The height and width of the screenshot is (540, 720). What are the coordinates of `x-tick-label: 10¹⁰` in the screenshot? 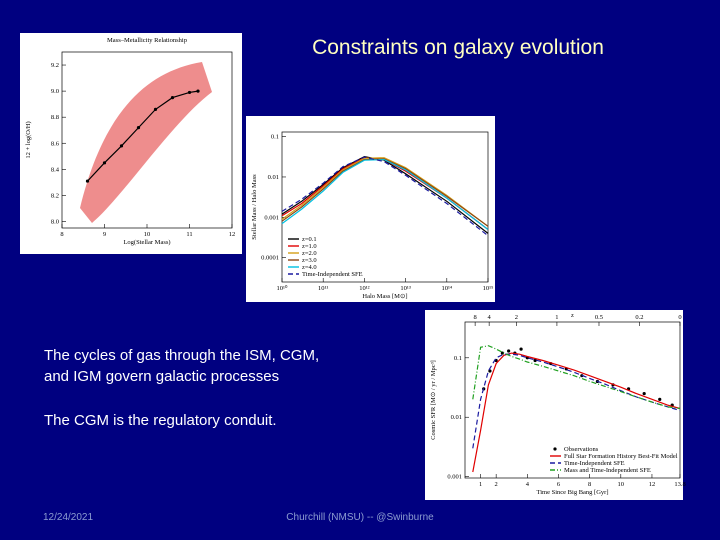 It's located at (281, 288).